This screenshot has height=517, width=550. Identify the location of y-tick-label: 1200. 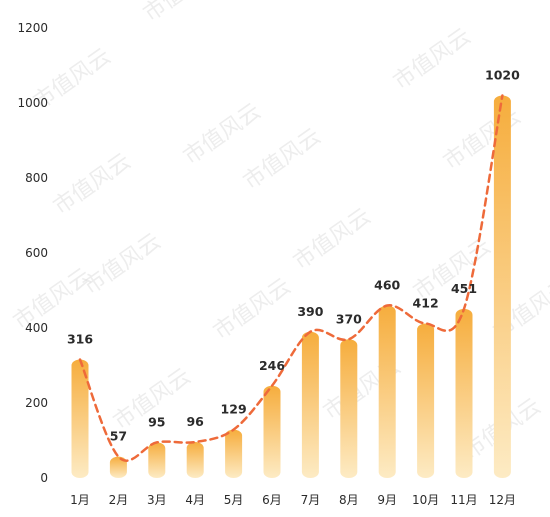
(32, 28).